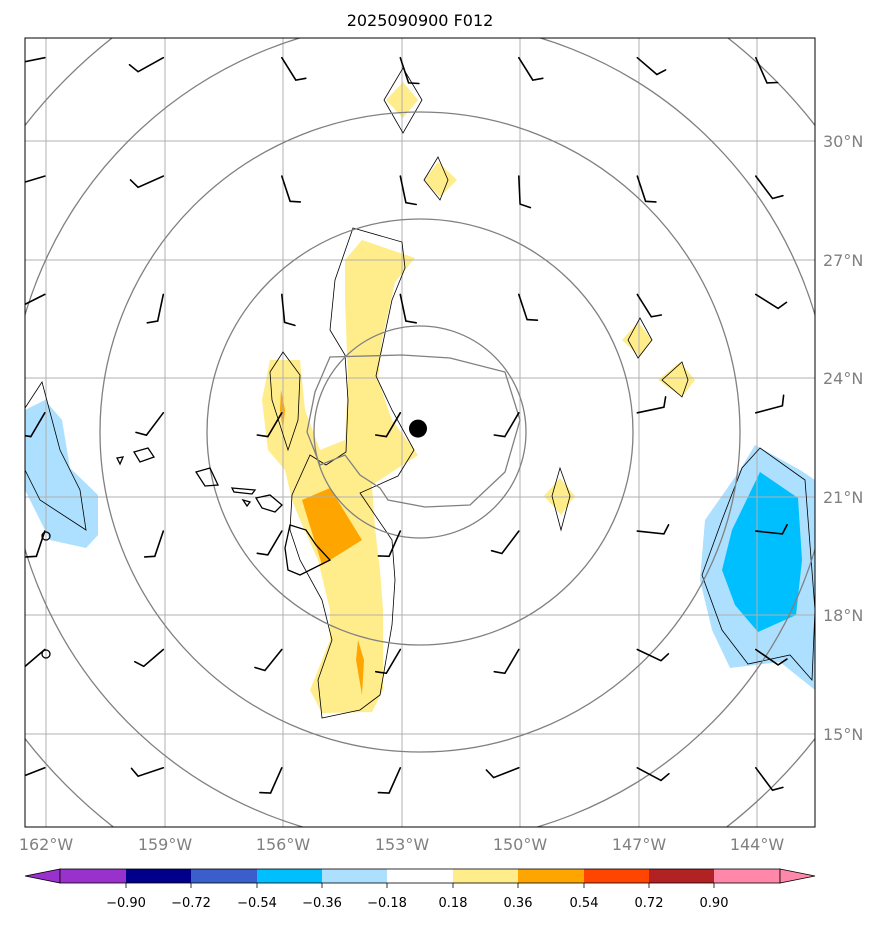 The height and width of the screenshot is (928, 886). Describe the element at coordinates (843, 734) in the screenshot. I see `lat-label-15n: 15°N` at that location.